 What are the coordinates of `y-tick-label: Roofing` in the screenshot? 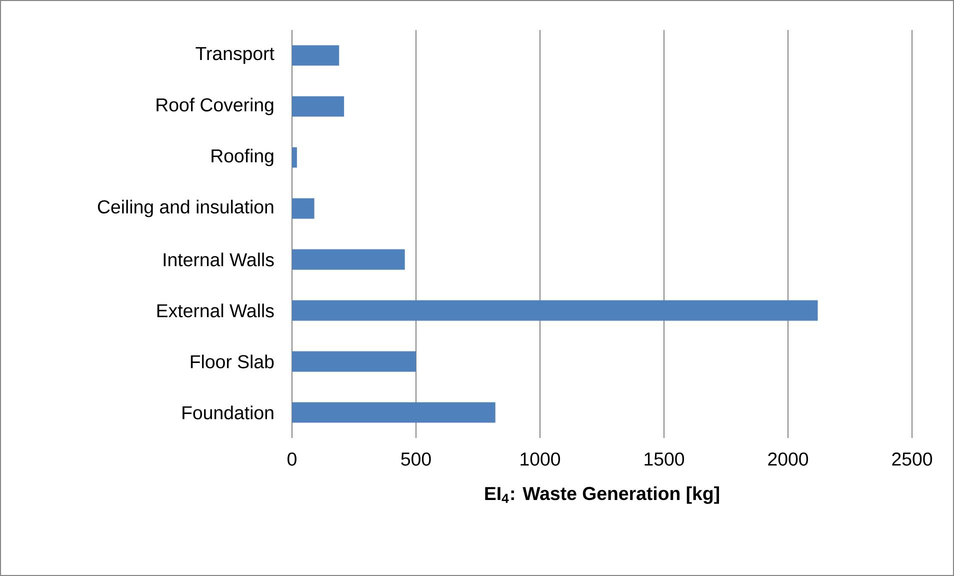 It's located at (243, 157).